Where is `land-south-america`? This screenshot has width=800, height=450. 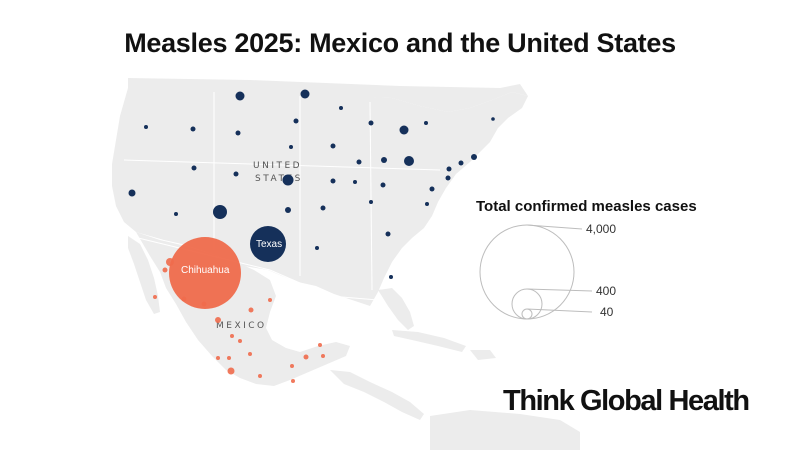
land-south-america is located at coordinates (505, 430).